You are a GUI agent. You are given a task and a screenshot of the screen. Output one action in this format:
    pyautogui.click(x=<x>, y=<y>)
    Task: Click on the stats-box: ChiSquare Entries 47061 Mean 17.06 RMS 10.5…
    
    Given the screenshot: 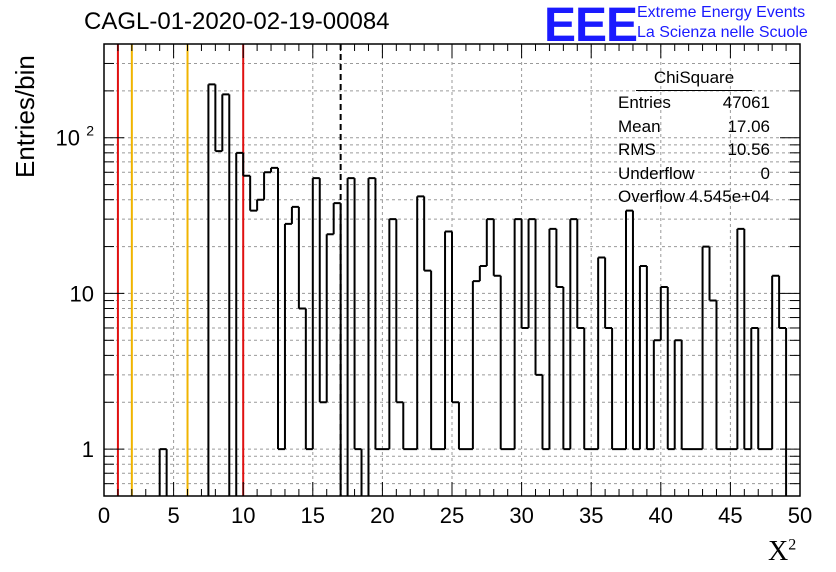 What is the action you would take?
    pyautogui.click(x=692, y=137)
    